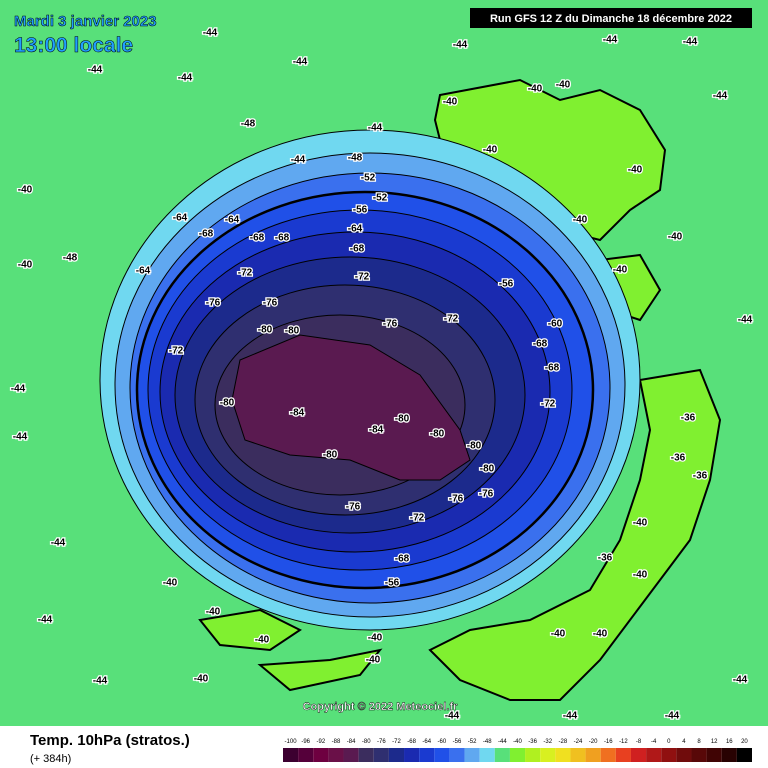 The image size is (768, 768). I want to click on colorbar-label: -8, so click(639, 742).